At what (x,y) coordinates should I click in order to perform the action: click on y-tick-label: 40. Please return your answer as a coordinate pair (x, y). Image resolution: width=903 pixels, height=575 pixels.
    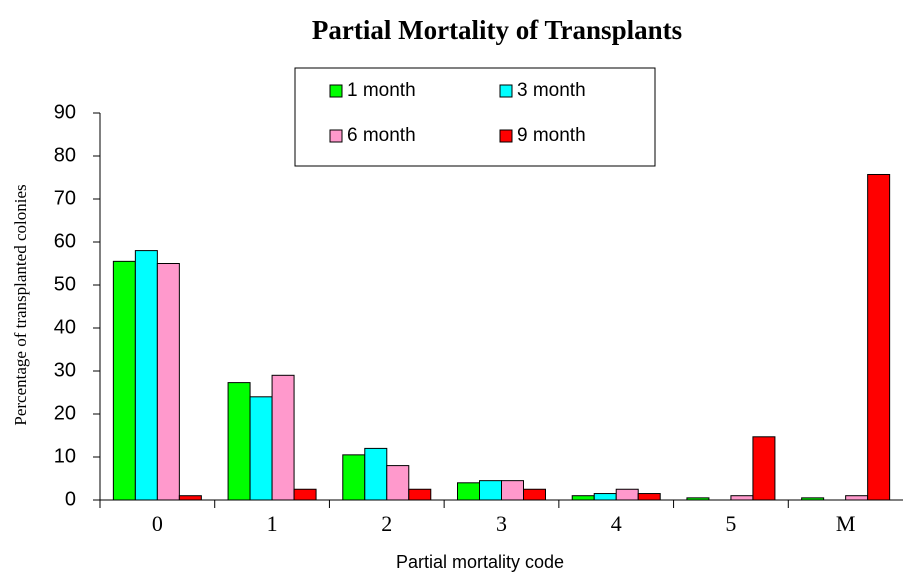
    Looking at the image, I should click on (65, 327).